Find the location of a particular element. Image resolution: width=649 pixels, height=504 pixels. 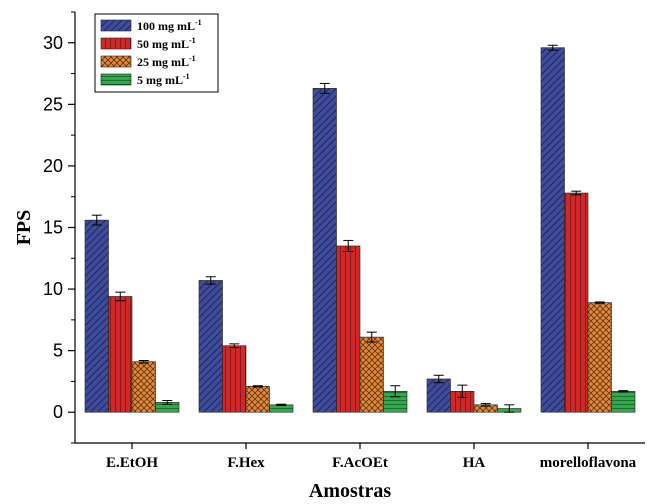

legend-label: 5 mg mL-1 is located at coordinates (163, 79).